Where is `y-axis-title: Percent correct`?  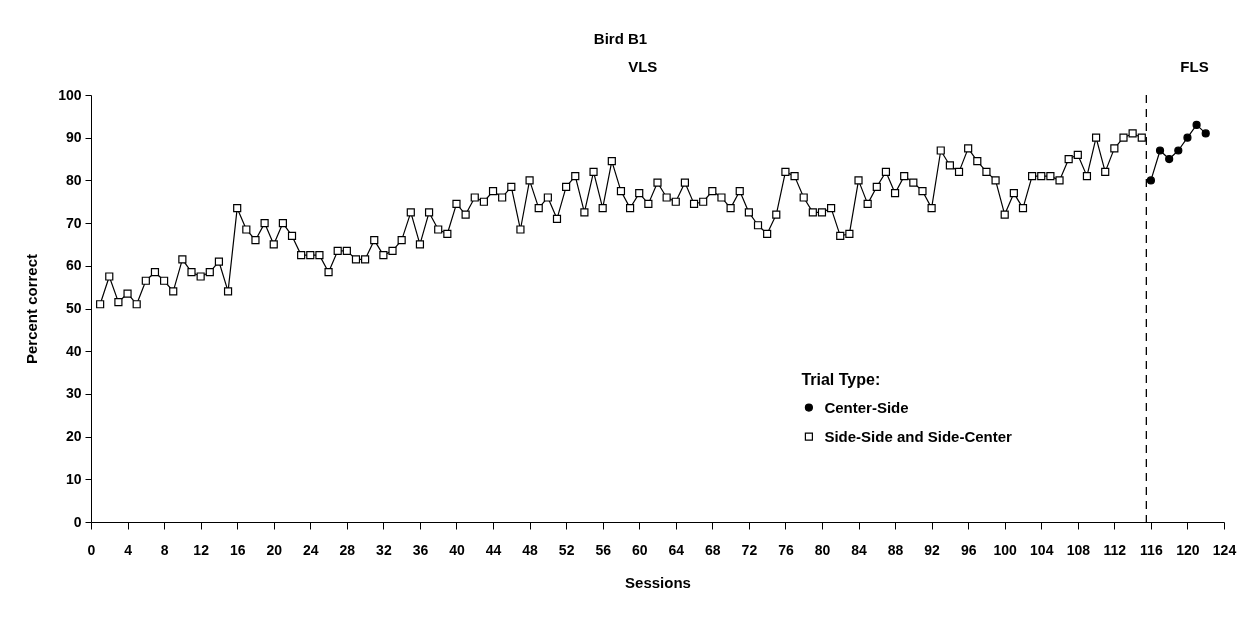
y-axis-title: Percent correct is located at coordinates (32, 309).